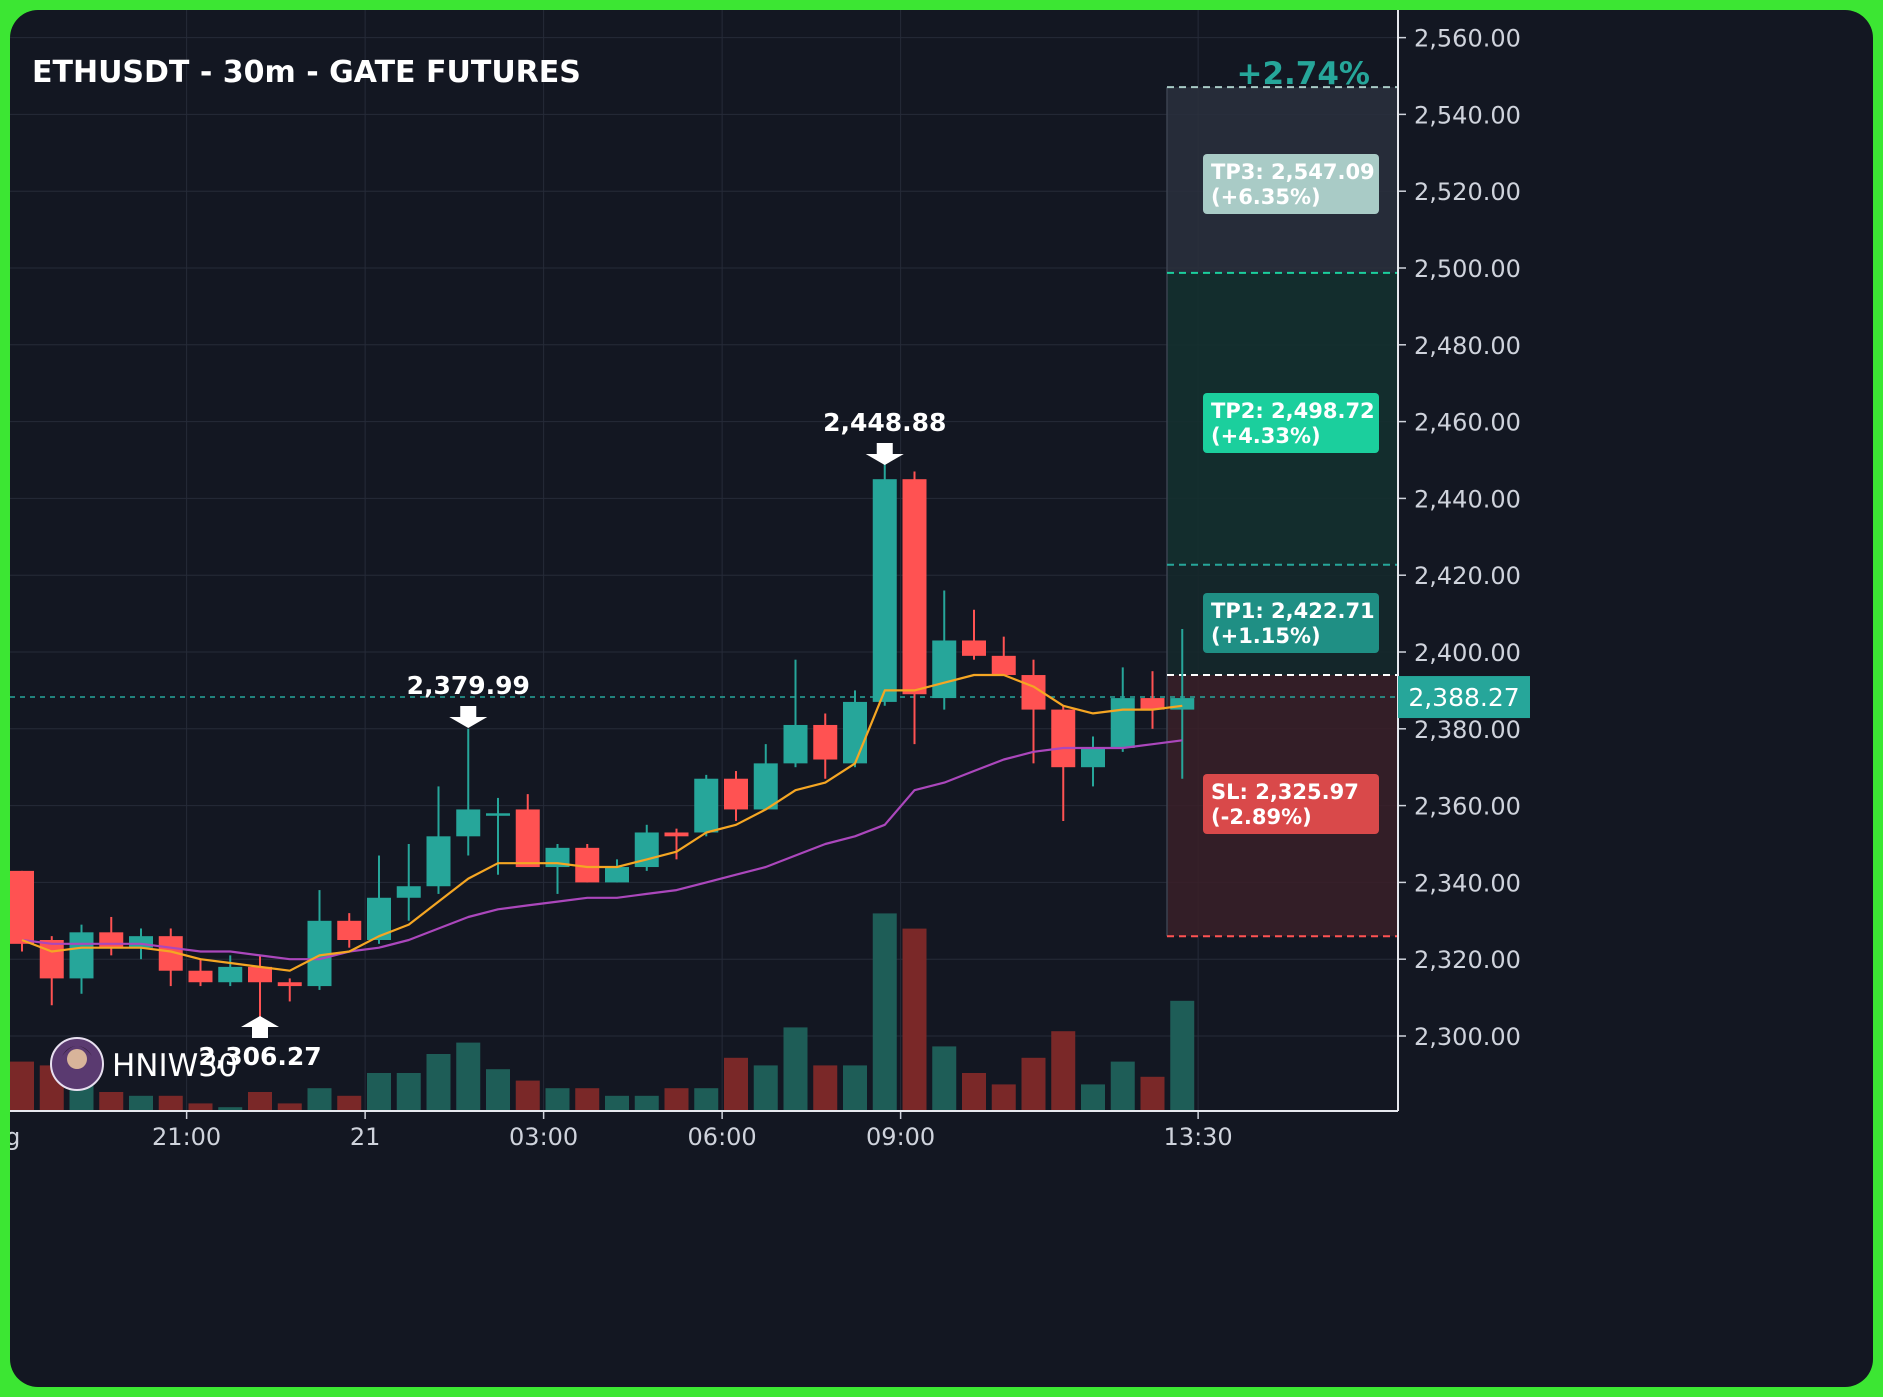 Image resolution: width=1883 pixels, height=1397 pixels. What do you see at coordinates (1467, 499) in the screenshot?
I see `y-tick-label: 2,440.00` at bounding box center [1467, 499].